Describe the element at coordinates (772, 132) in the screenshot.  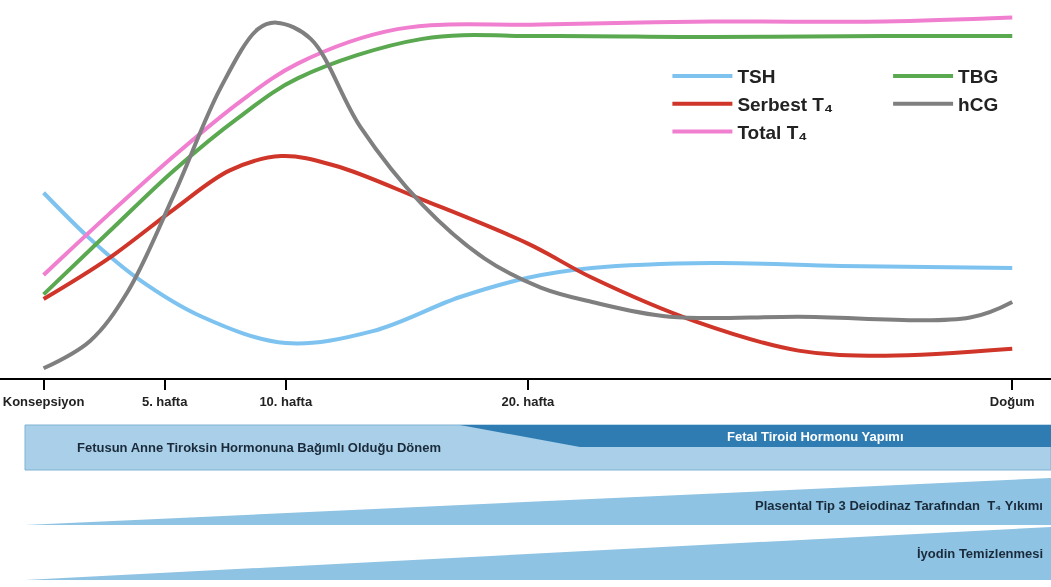
I see `legend-label: Total T₄` at that location.